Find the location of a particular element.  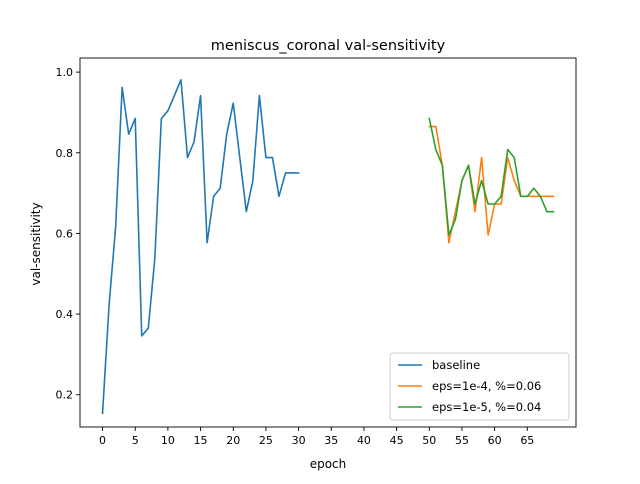

legend-label-1: eps=1e-4, %=0.06 is located at coordinates (486, 386).